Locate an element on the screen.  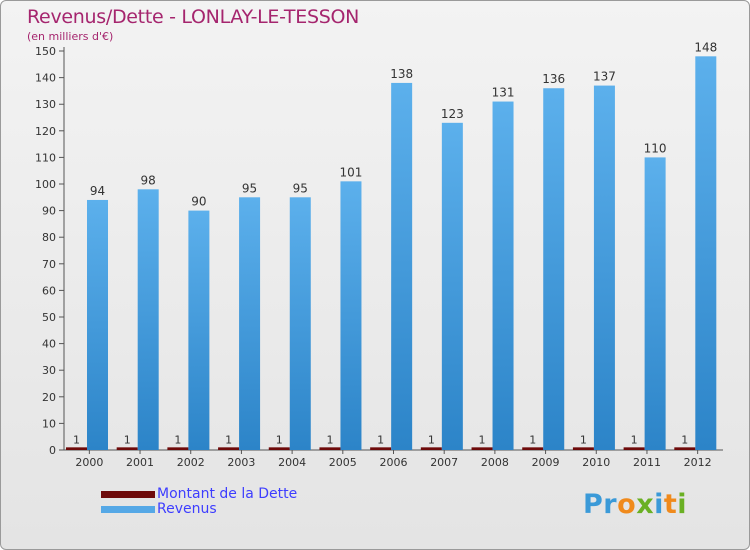
data-label-revenus: 131 is located at coordinates (503, 93).